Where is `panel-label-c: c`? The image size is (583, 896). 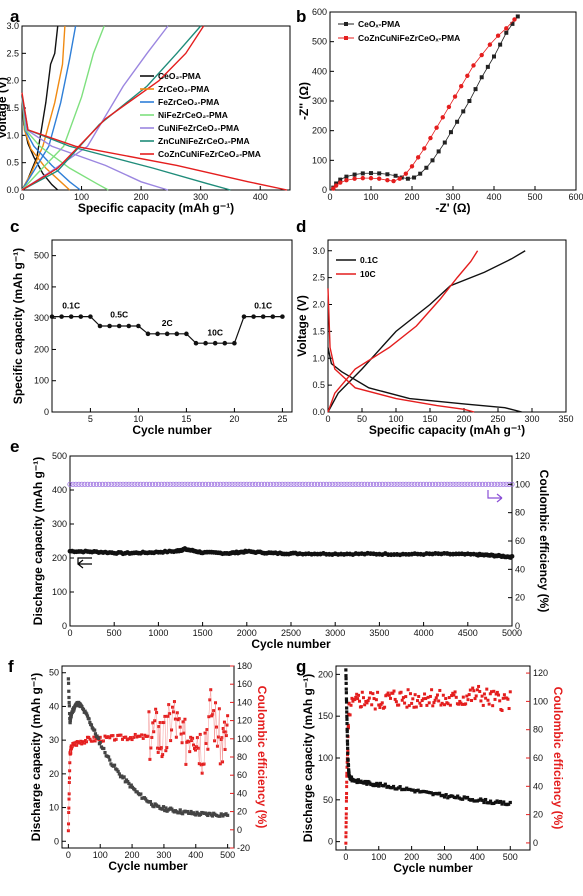
panel-label-c: c is located at coordinates (14, 226).